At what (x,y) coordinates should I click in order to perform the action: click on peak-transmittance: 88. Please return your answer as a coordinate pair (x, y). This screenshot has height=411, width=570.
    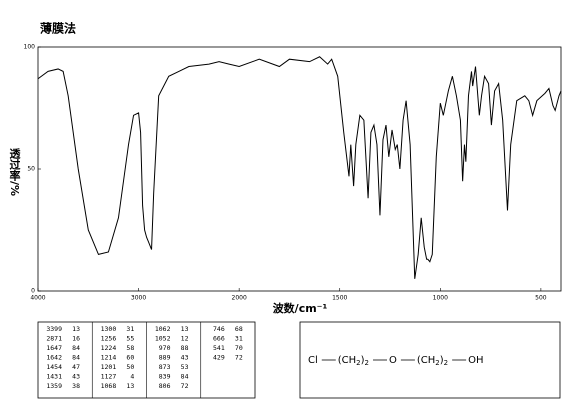
    Looking at the image, I should click on (185, 348).